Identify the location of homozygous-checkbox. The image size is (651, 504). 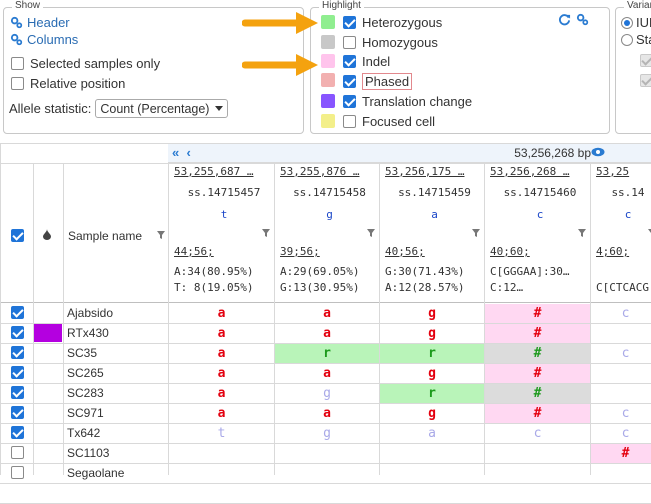
(349, 42).